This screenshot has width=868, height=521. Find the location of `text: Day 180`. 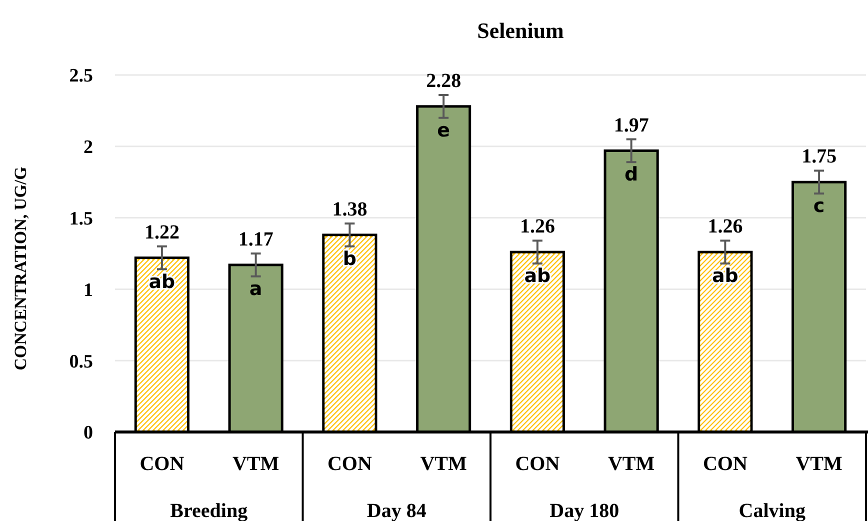

text: Day 180 is located at coordinates (585, 510).